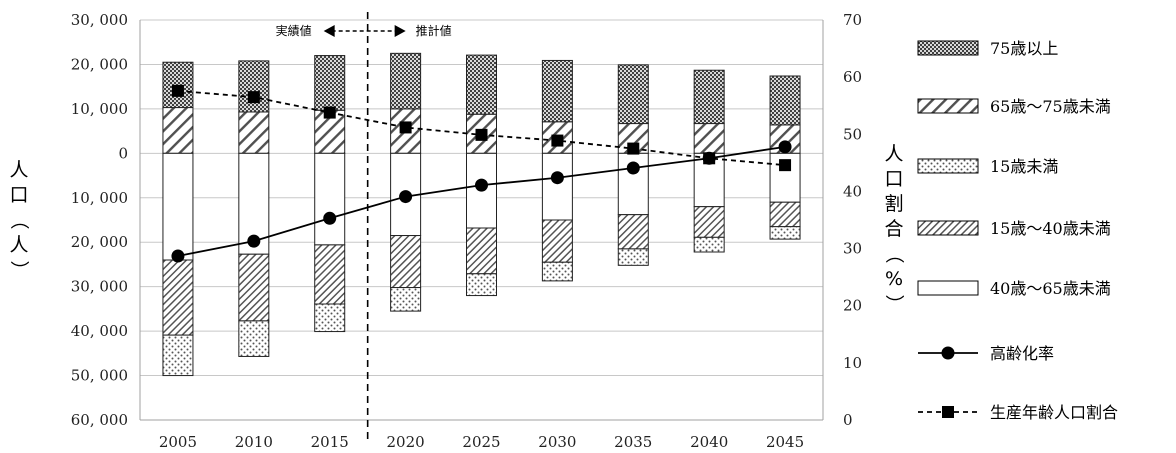  I want to click on legend-item: 75歳以上, so click(987, 48).